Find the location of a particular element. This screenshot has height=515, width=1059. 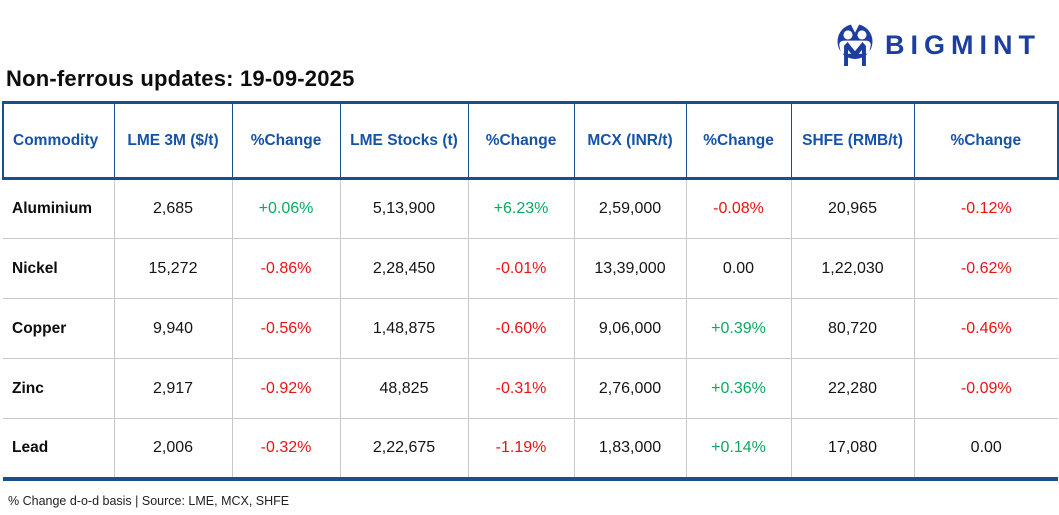

value-cell: -0.92% is located at coordinates (286, 388).